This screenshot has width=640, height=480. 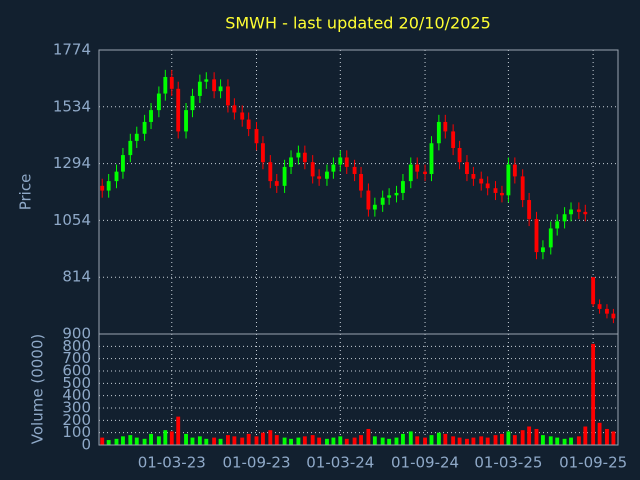 I want to click on volume-tick-label: 900, so click(x=76, y=334).